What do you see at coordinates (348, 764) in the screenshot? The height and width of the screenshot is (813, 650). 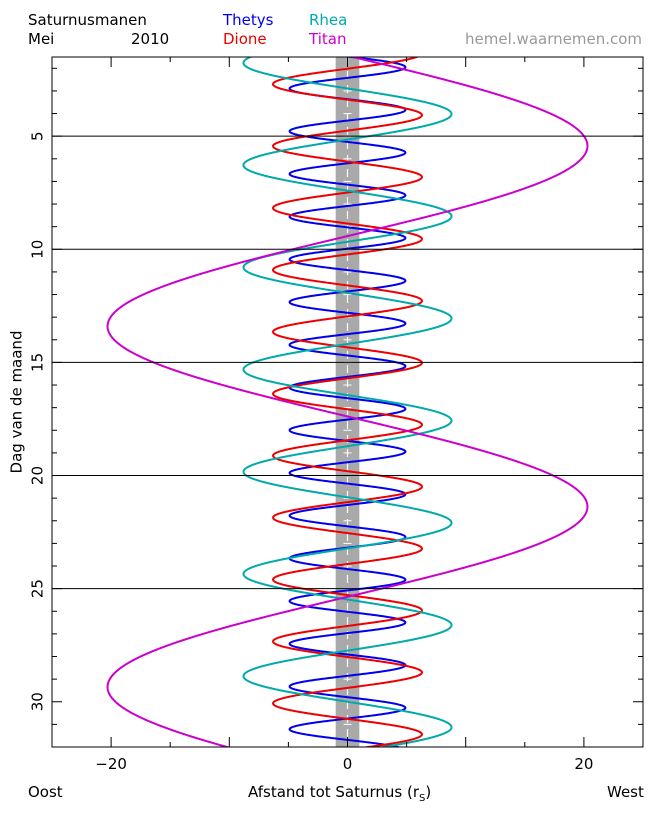 I see `x-tick-label: 0` at bounding box center [348, 764].